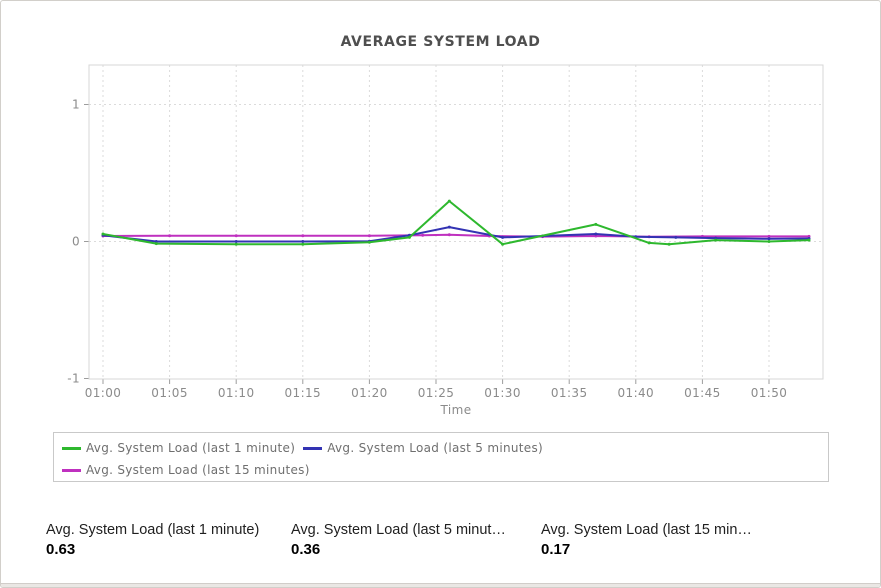  Describe the element at coordinates (306, 549) in the screenshot. I see `stat-value: 0.36` at that location.